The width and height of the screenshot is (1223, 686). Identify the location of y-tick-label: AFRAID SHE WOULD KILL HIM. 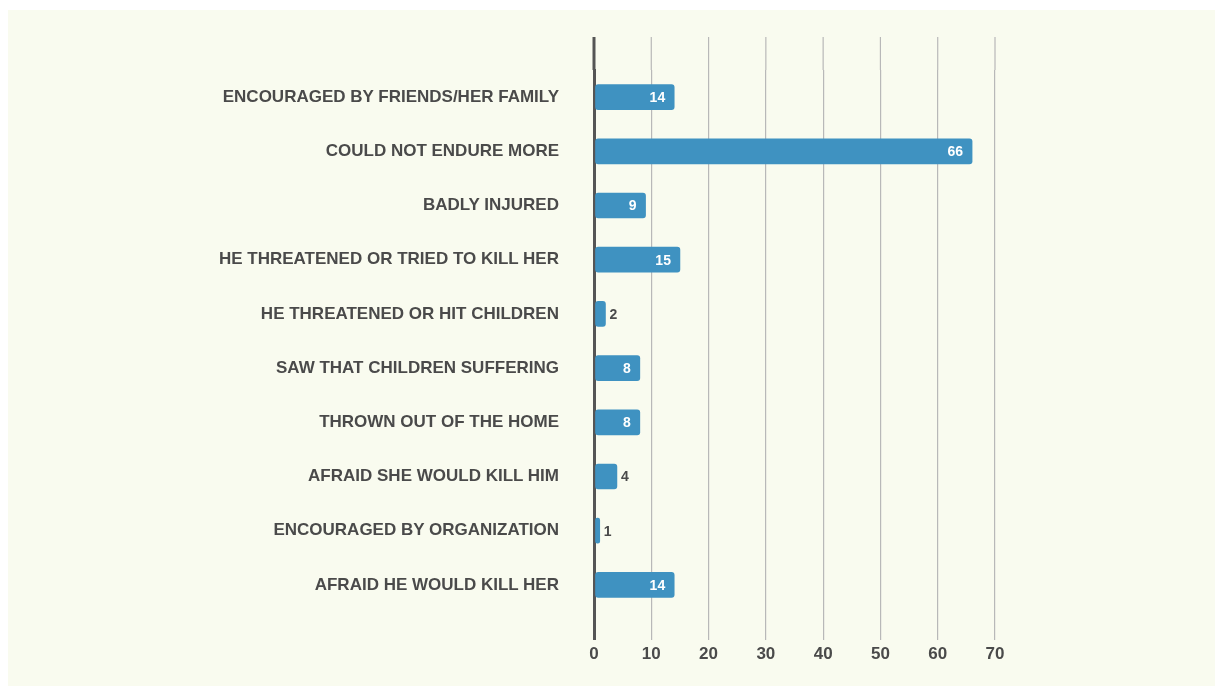
(433, 476).